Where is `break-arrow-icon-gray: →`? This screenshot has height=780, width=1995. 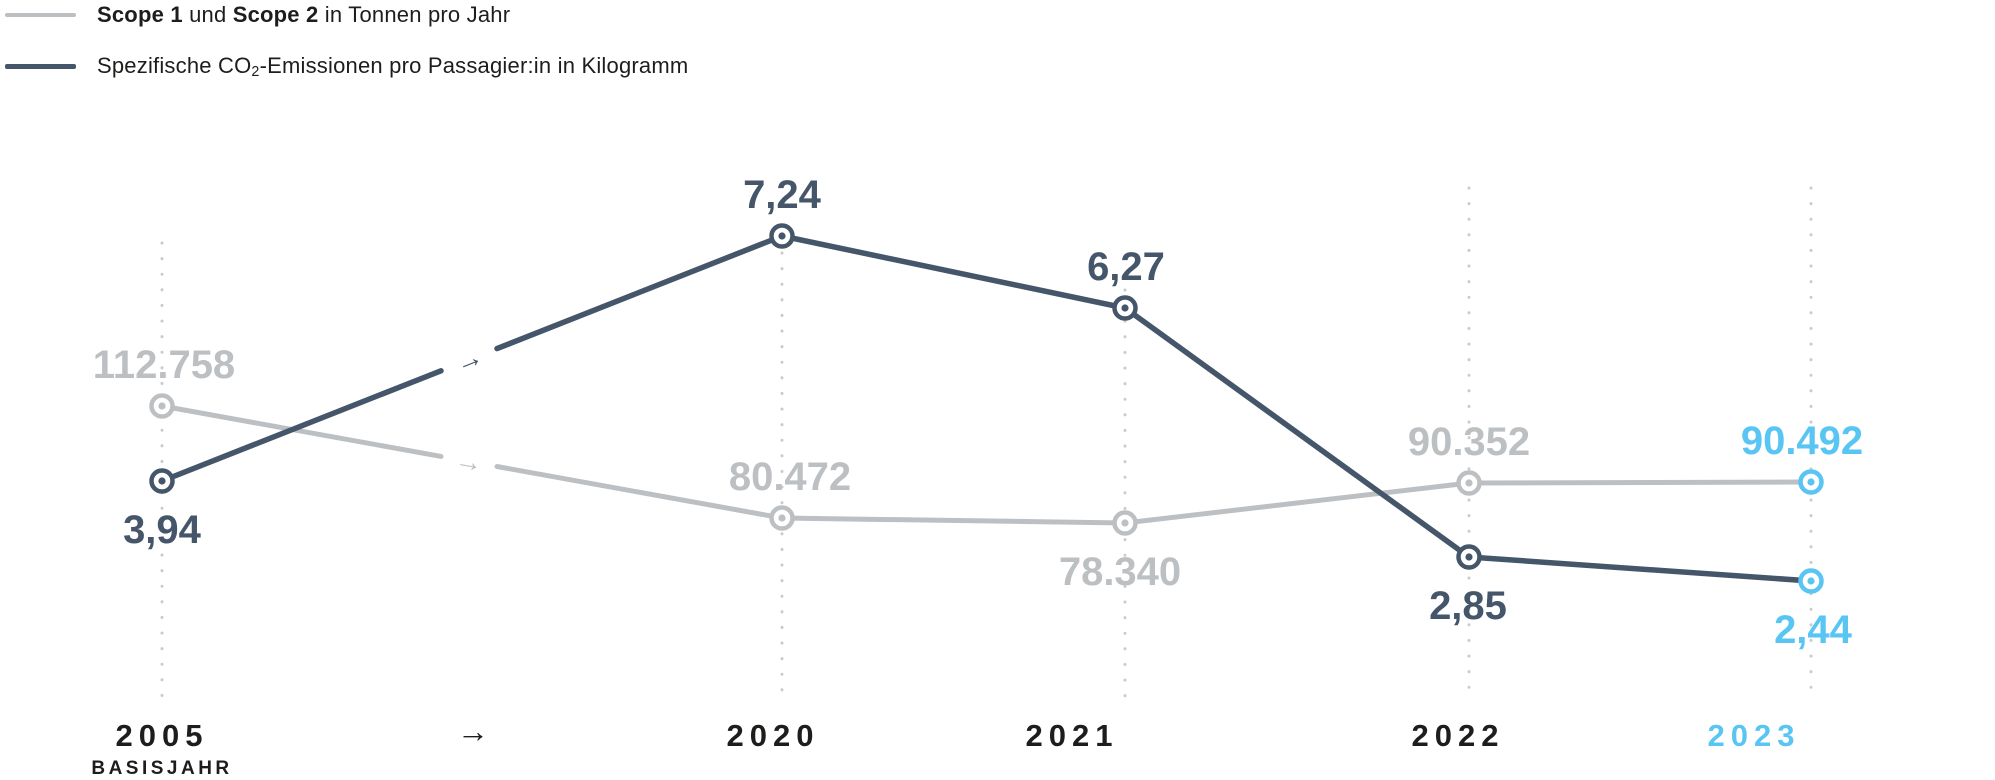 break-arrow-icon-gray: → is located at coordinates (469, 461).